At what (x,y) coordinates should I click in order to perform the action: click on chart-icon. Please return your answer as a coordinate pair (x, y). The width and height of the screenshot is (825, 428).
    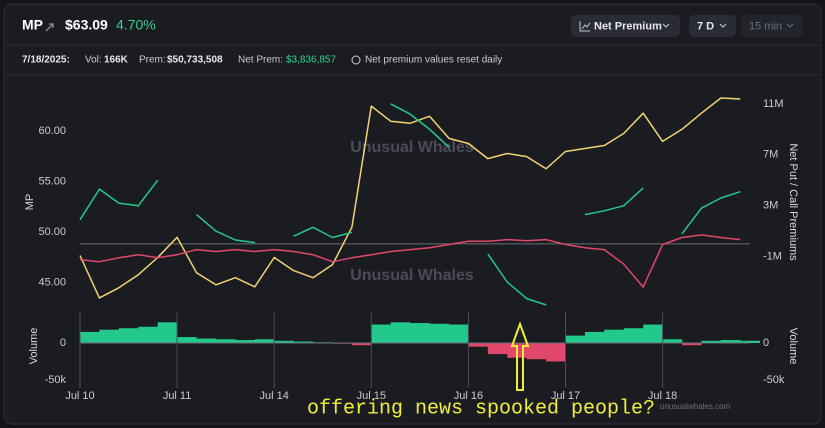
    Looking at the image, I should click on (585, 26).